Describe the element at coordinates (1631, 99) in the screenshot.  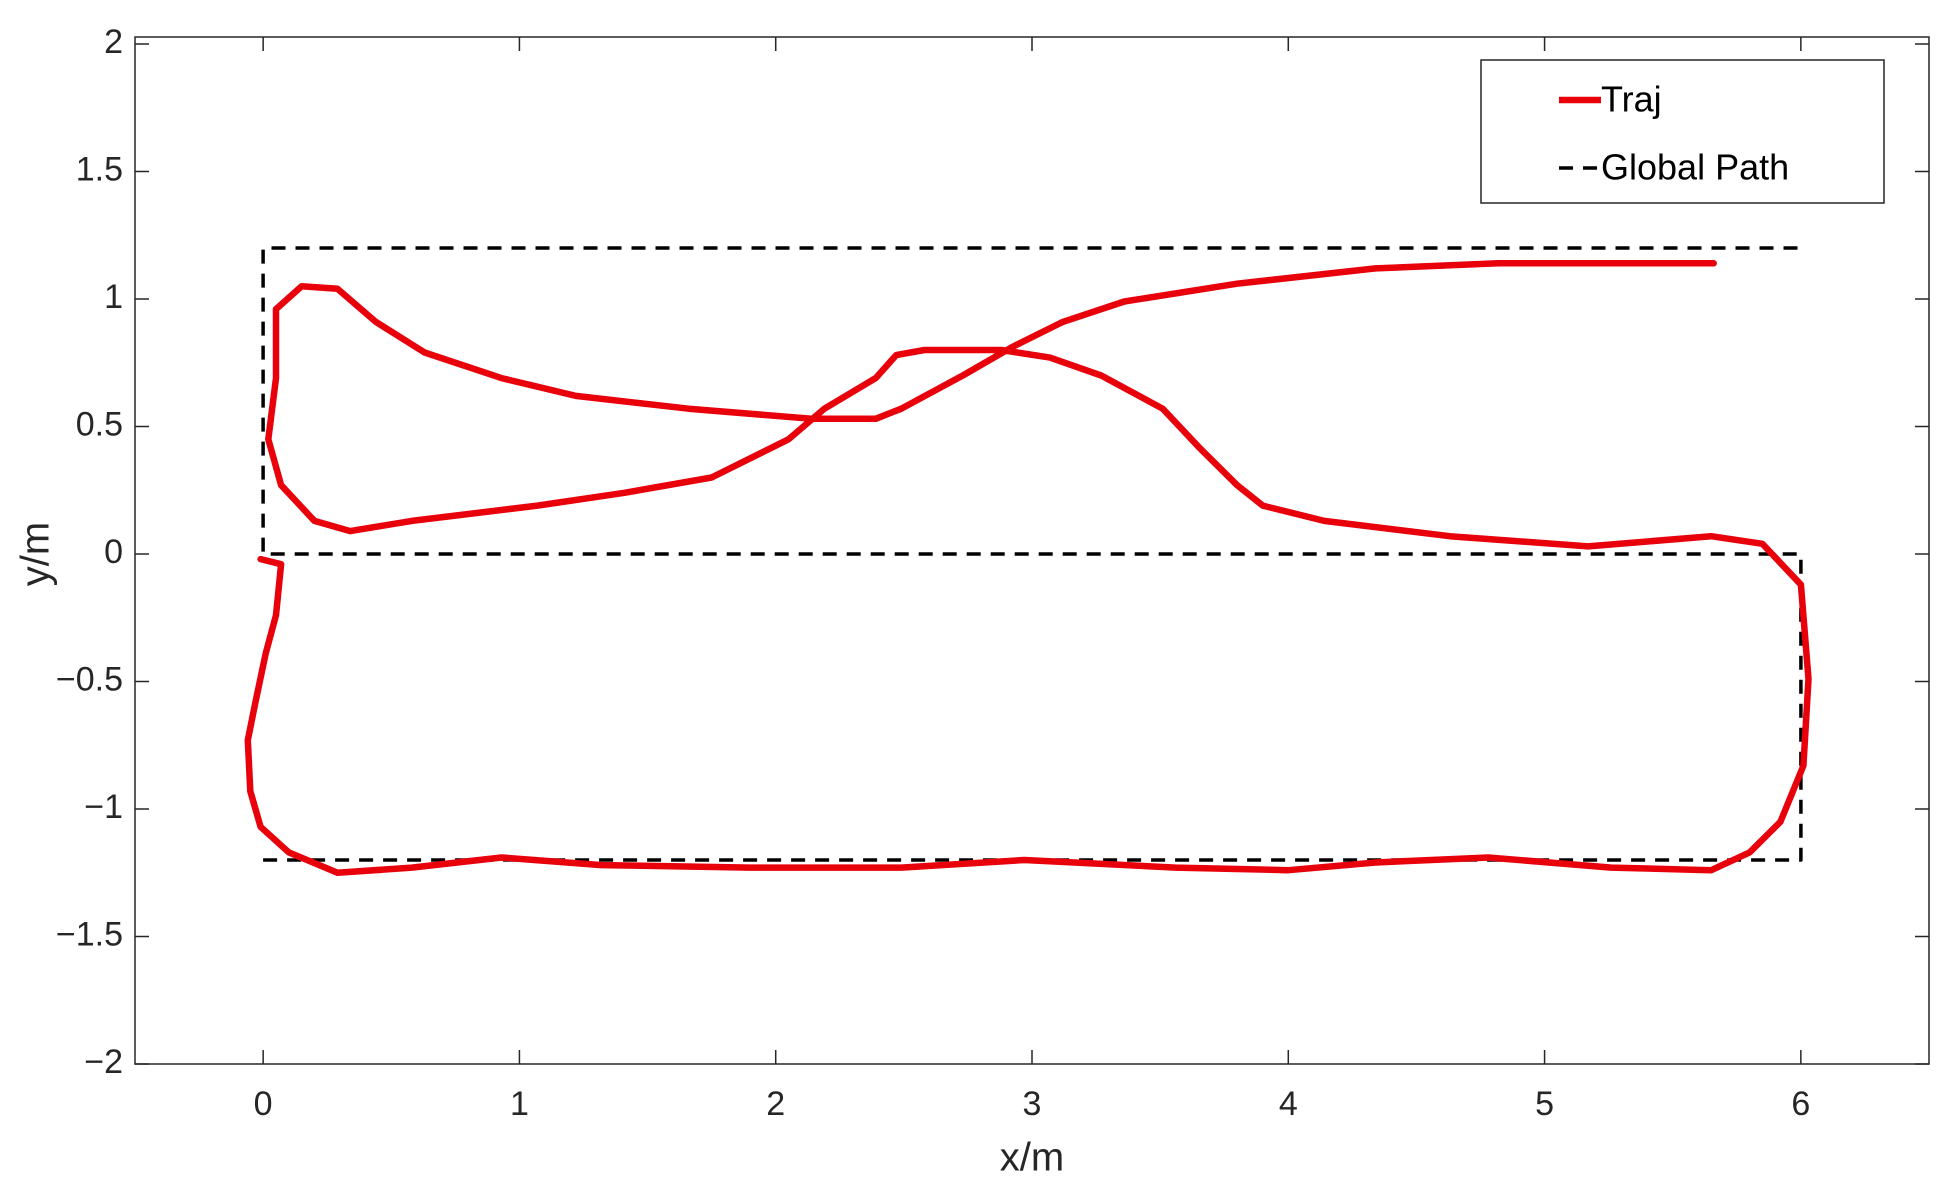
I see `legend-label: Traj` at that location.